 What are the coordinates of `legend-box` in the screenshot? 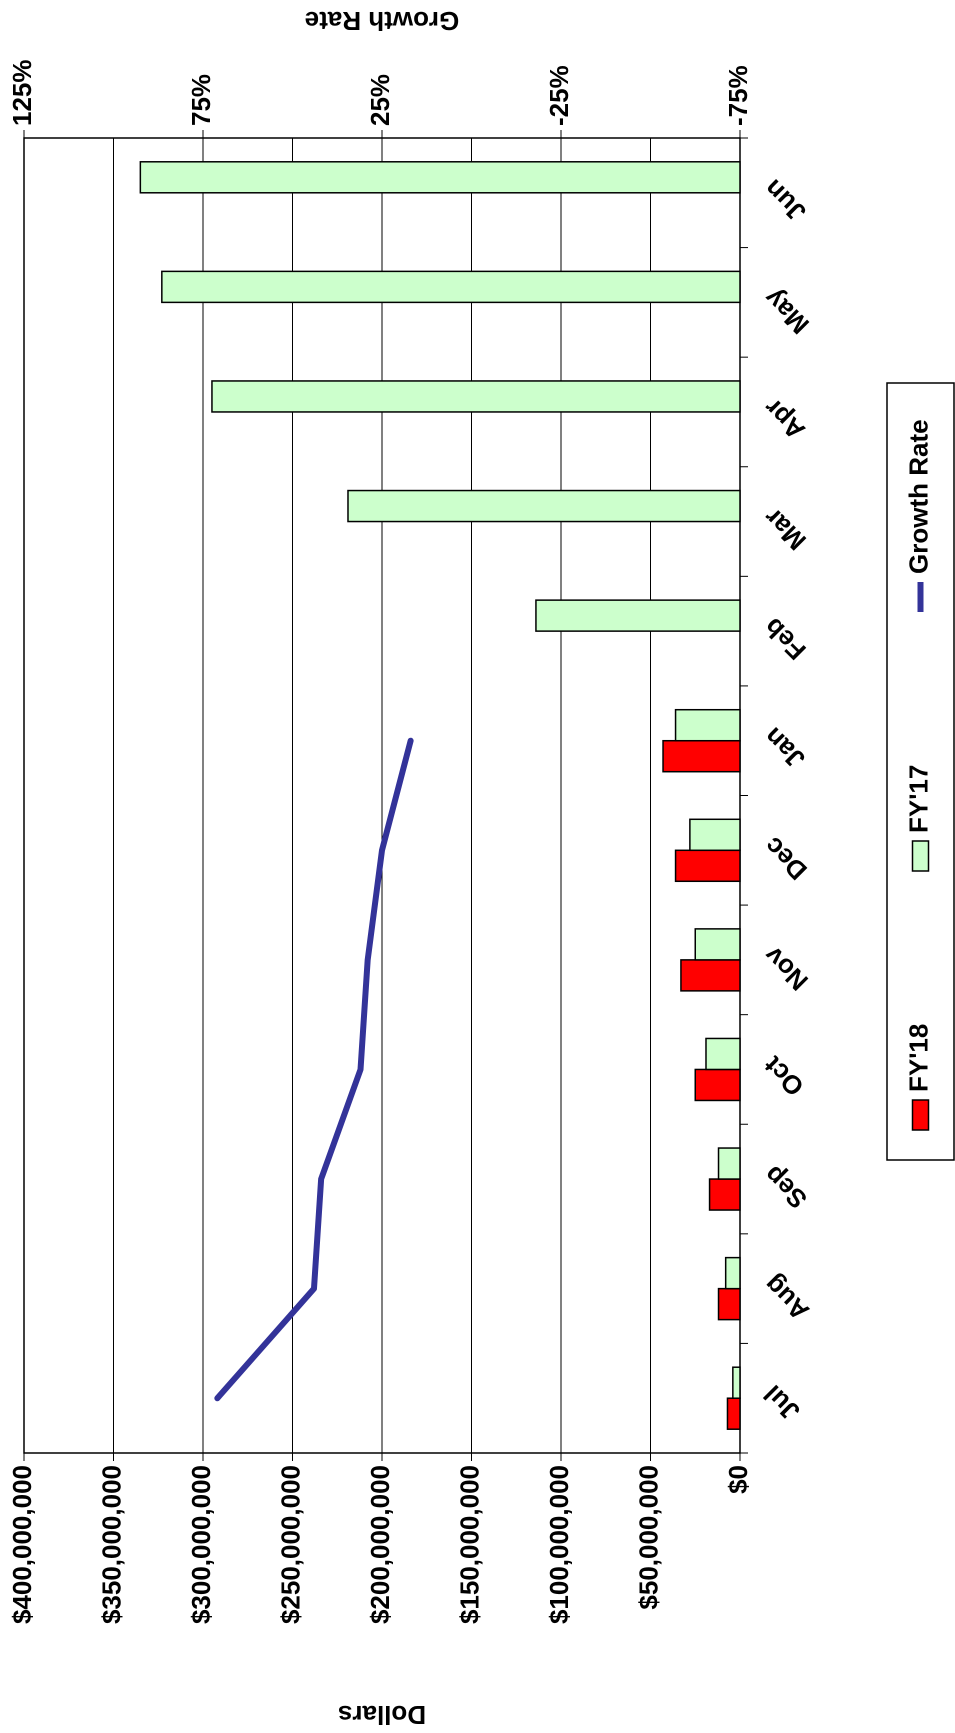 It's located at (920, 771).